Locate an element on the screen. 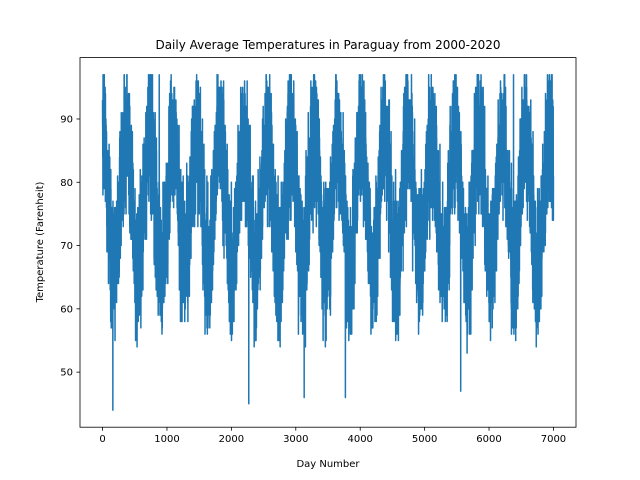  x-axis: 0 1000 2000 3000 4000 5000 6000 7000 is located at coordinates (332, 436).